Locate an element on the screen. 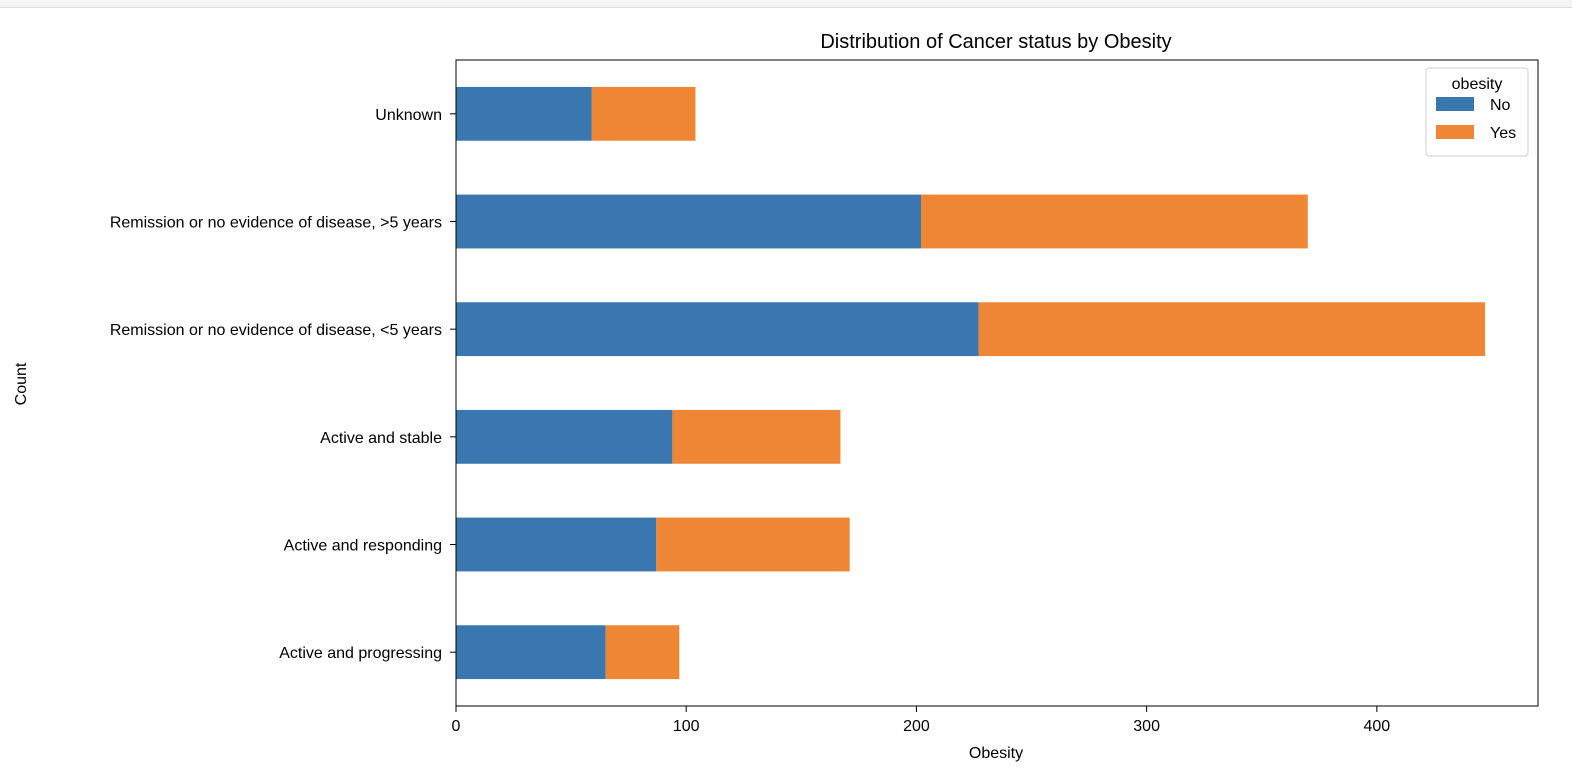 Image resolution: width=1572 pixels, height=784 pixels. legend-label-yes: Yes is located at coordinates (1503, 133).